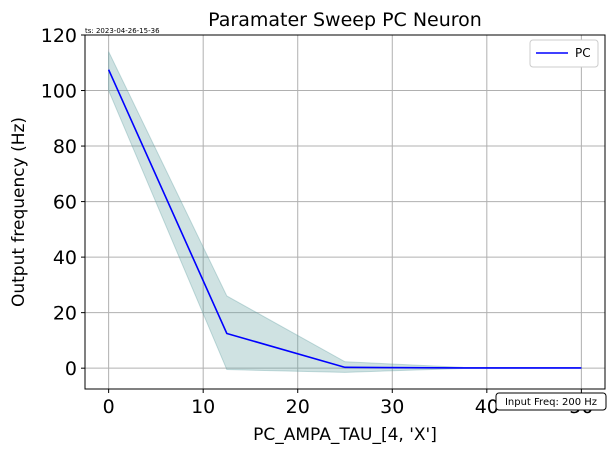 The width and height of the screenshot is (615, 455). I want to click on annotation-text: Input Freq: 200 Hz, so click(551, 402).